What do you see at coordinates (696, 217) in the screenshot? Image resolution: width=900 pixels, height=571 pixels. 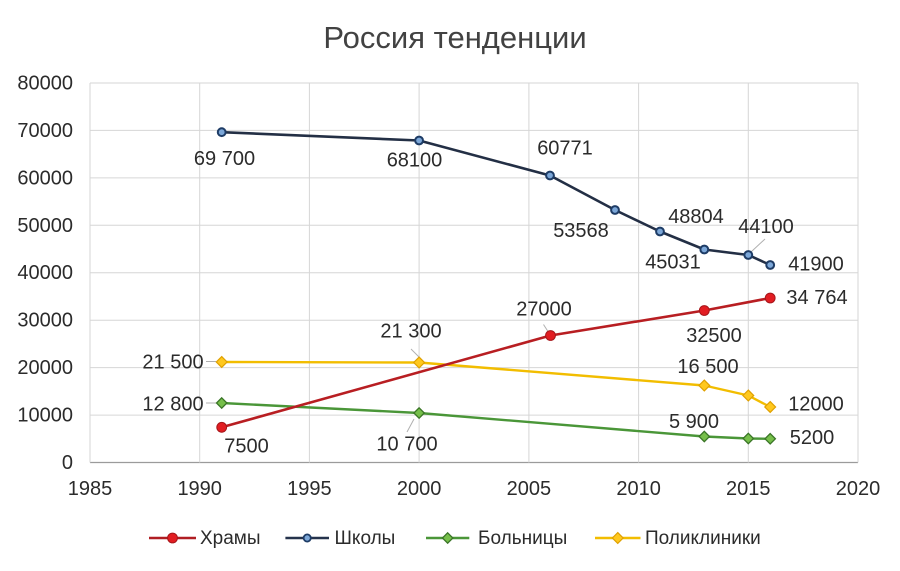 I see `svg-text: 48804` at bounding box center [696, 217].